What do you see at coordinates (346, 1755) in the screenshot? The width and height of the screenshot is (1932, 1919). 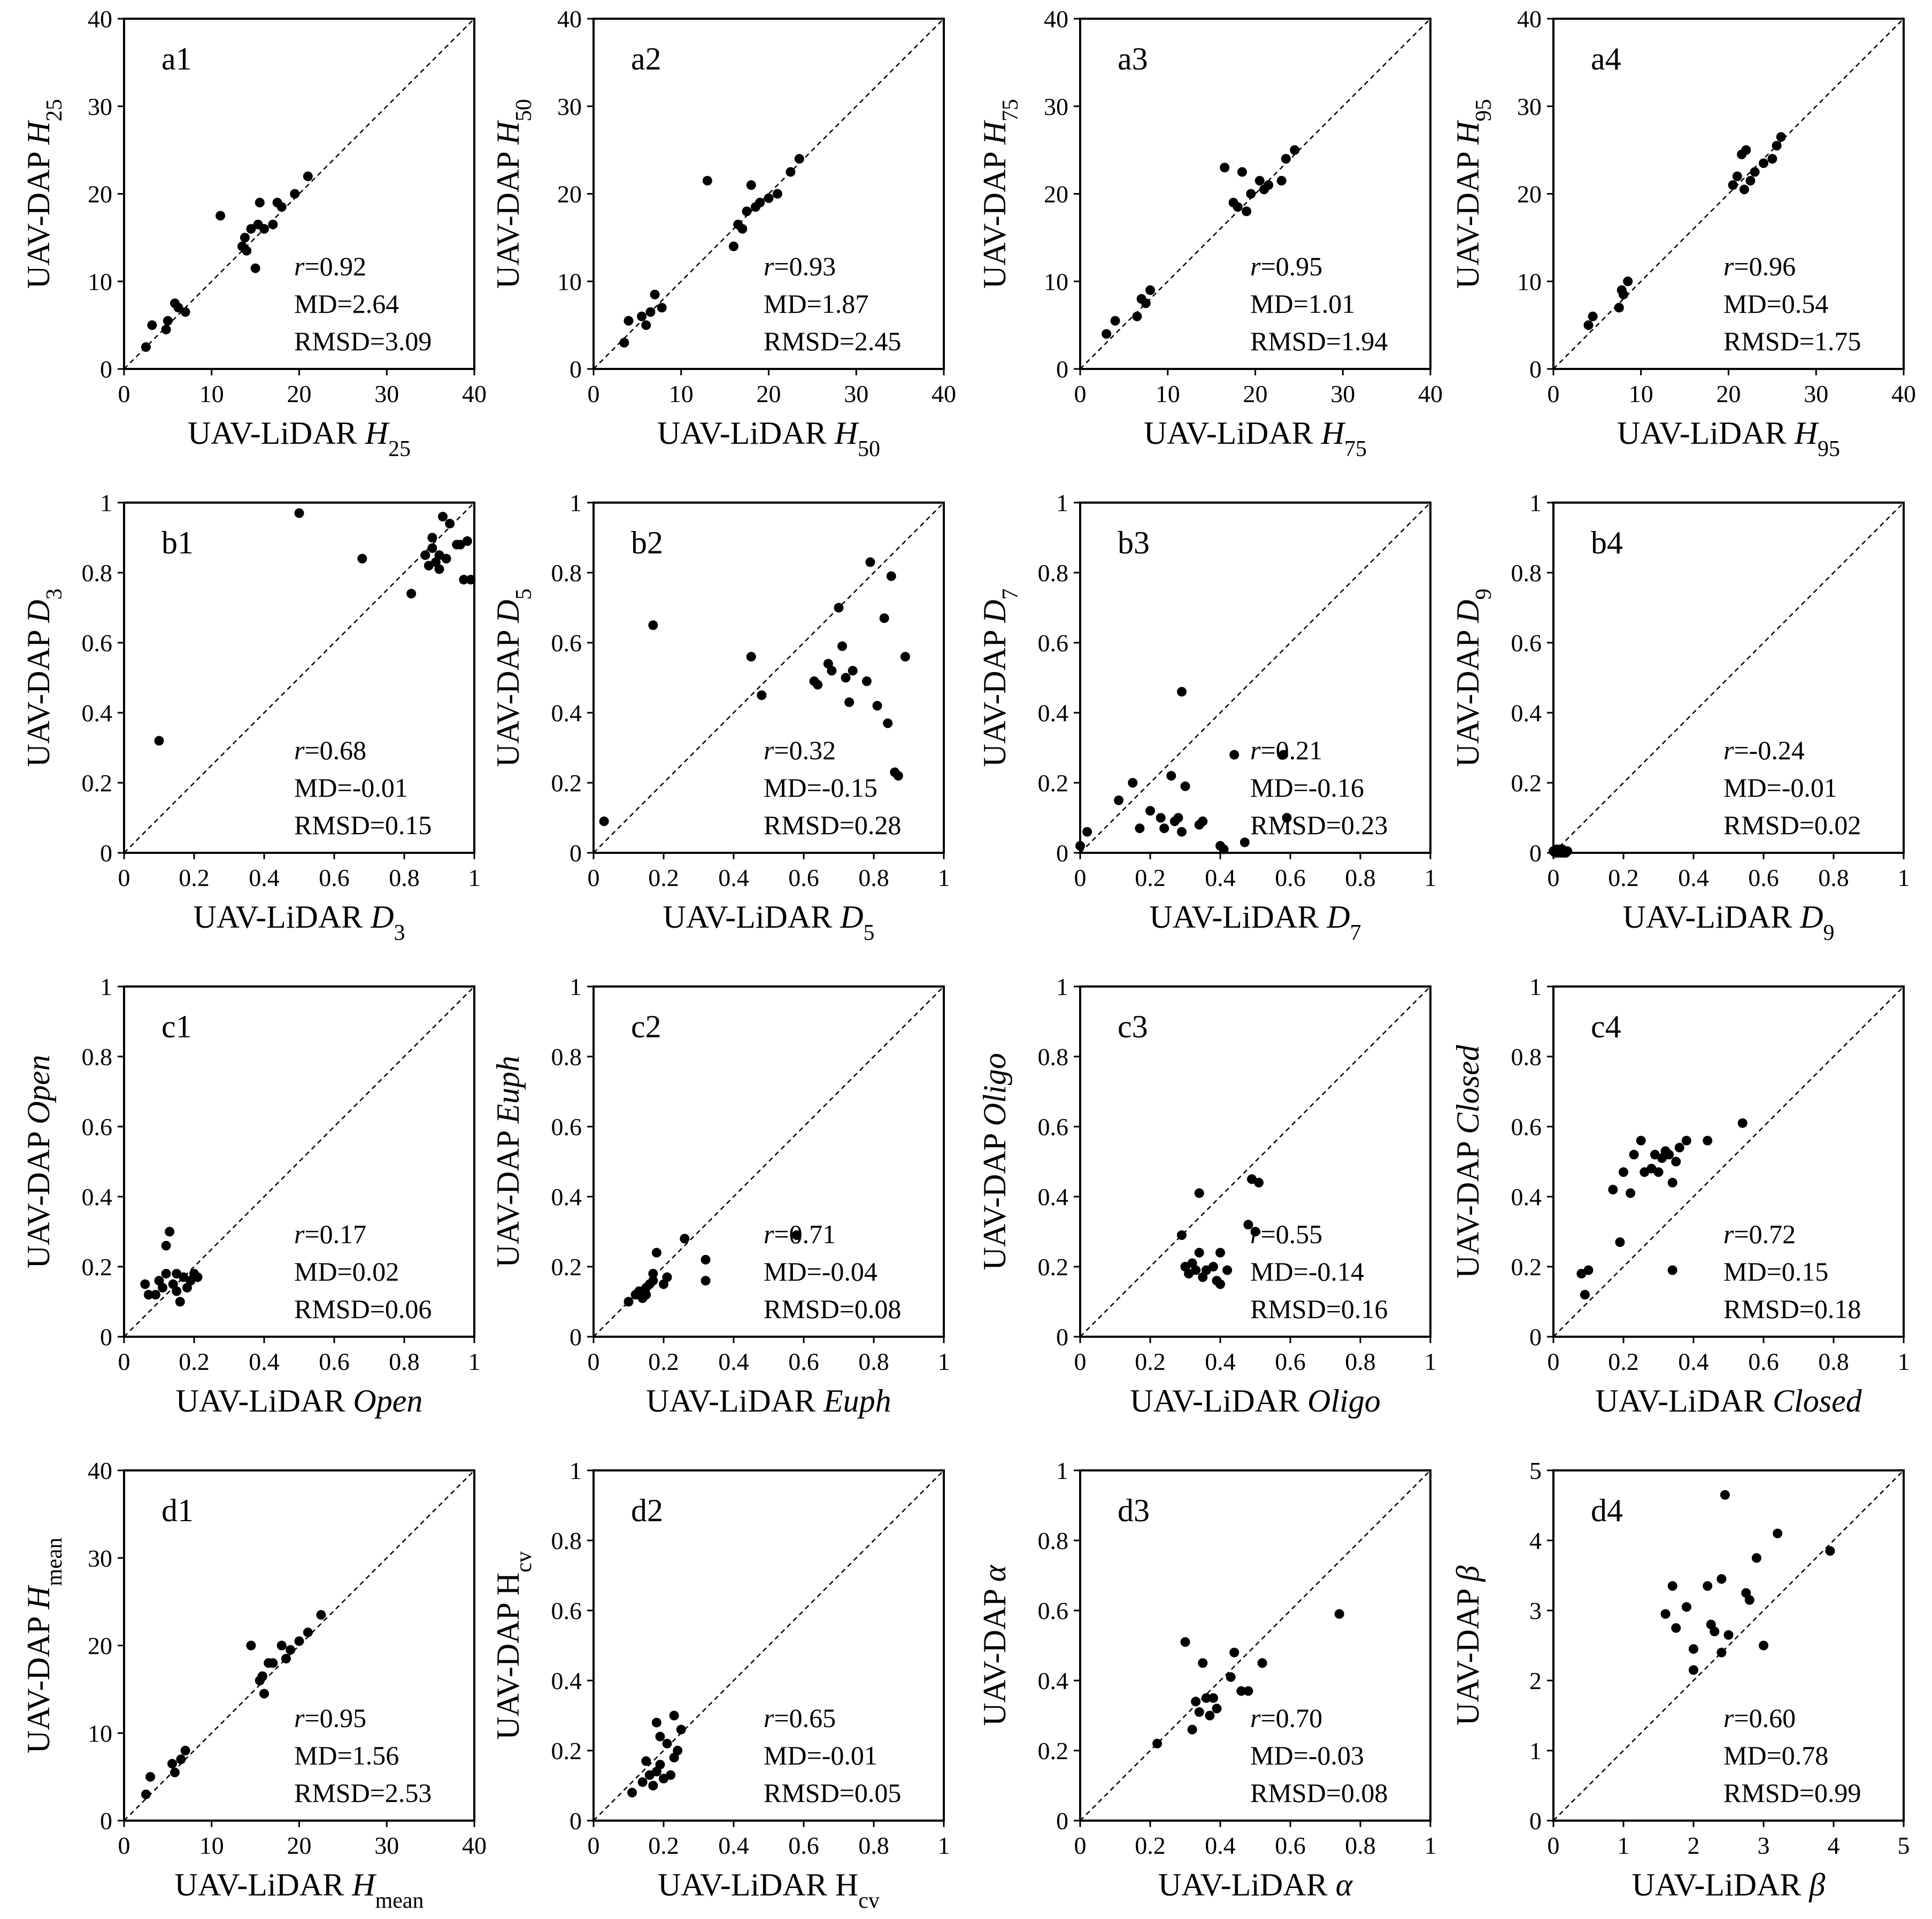 I see `stat-md: MD=1.56` at bounding box center [346, 1755].